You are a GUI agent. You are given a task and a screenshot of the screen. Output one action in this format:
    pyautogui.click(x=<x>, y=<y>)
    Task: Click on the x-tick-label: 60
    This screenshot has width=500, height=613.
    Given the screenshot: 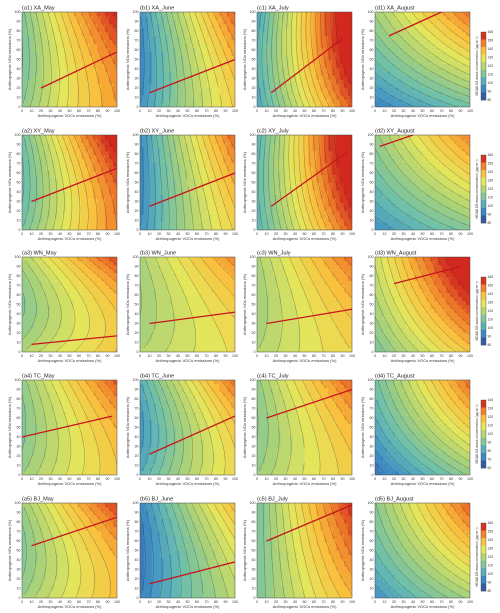 What is the action you would take?
    pyautogui.click(x=197, y=234)
    